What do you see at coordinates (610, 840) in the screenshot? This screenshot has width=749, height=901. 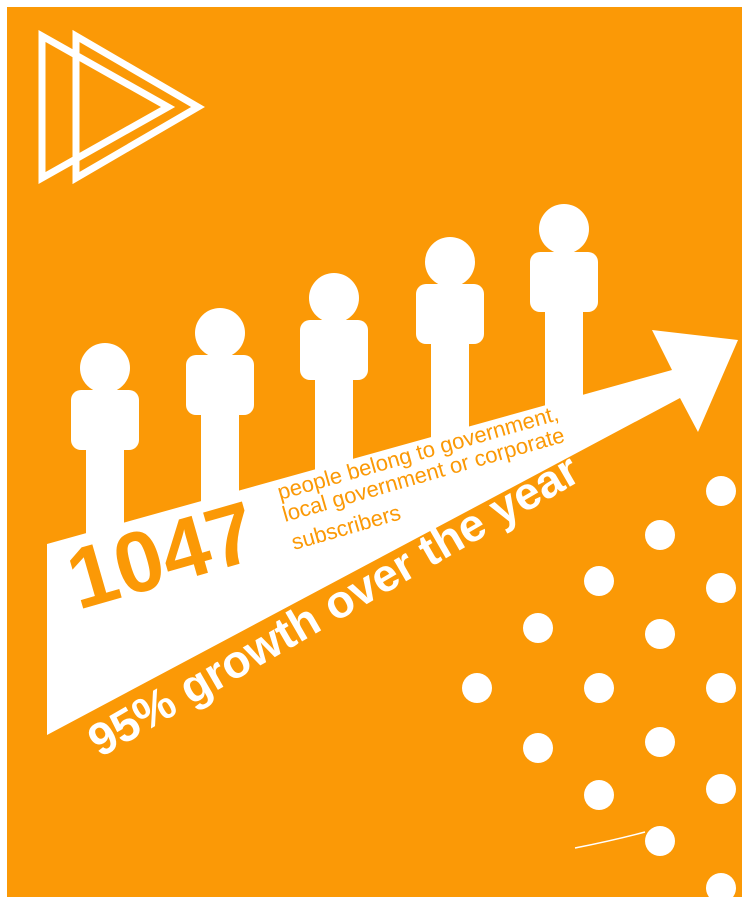 I see `decorative-curve` at bounding box center [610, 840].